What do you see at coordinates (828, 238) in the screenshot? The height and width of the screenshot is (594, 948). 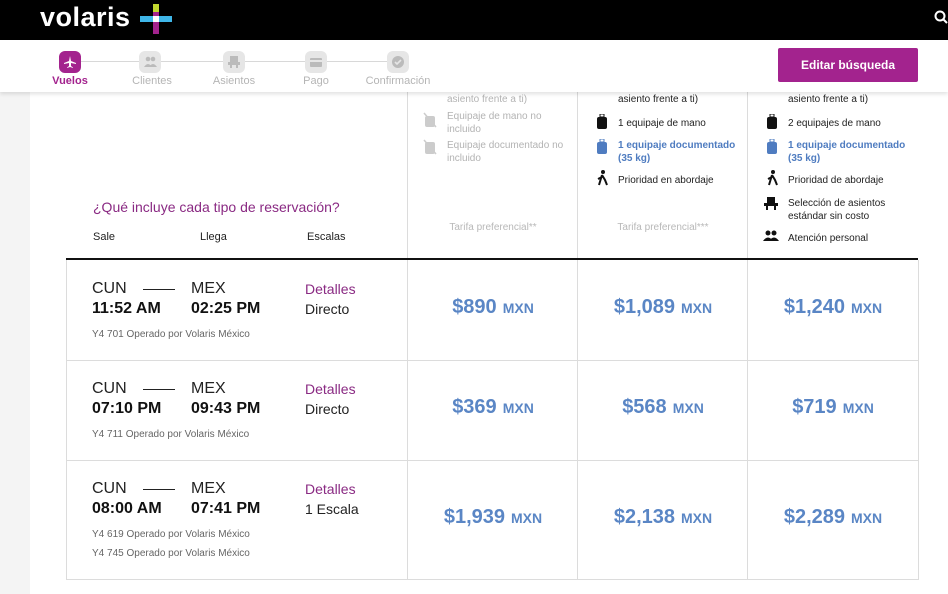 I see `fare-feature: Atención personal` at bounding box center [828, 238].